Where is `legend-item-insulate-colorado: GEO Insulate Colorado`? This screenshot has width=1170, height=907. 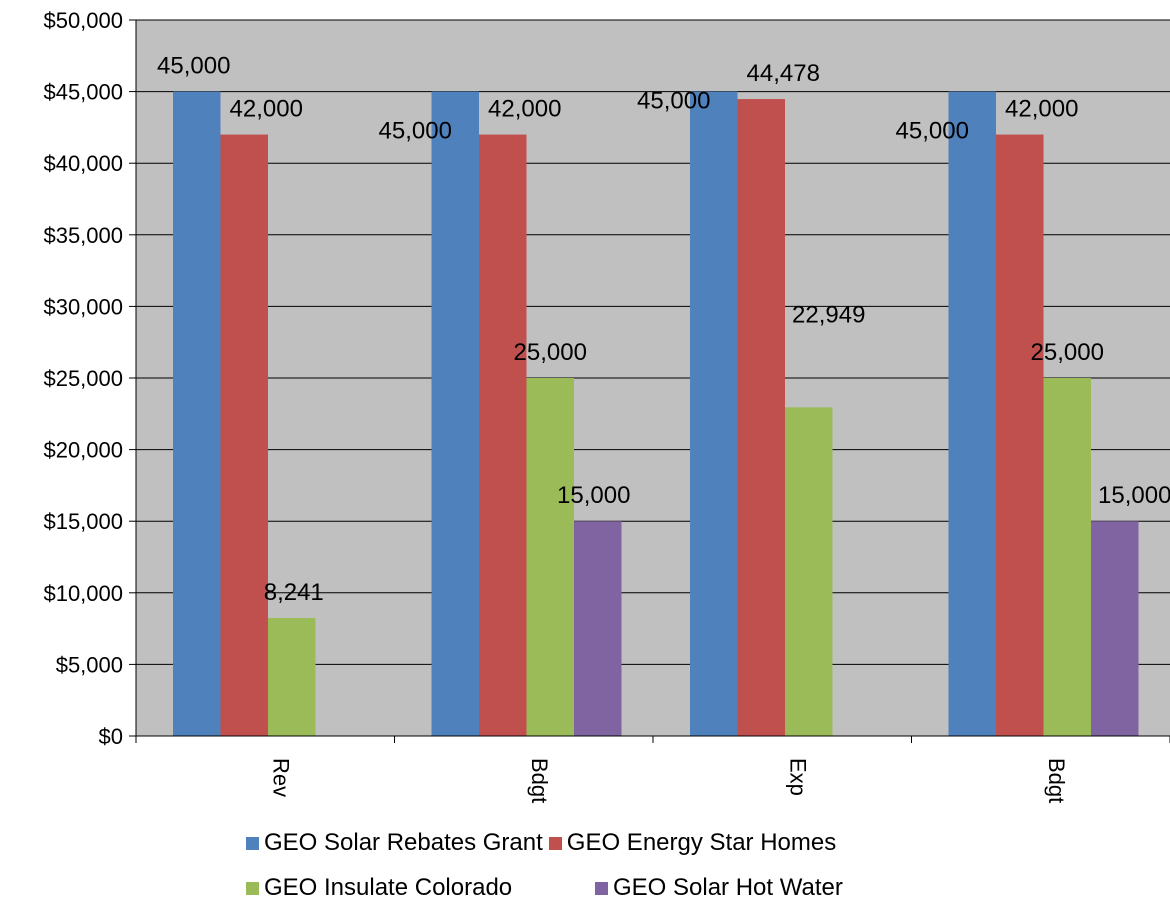
legend-item-insulate-colorado: GEO Insulate Colorado is located at coordinates (420, 888).